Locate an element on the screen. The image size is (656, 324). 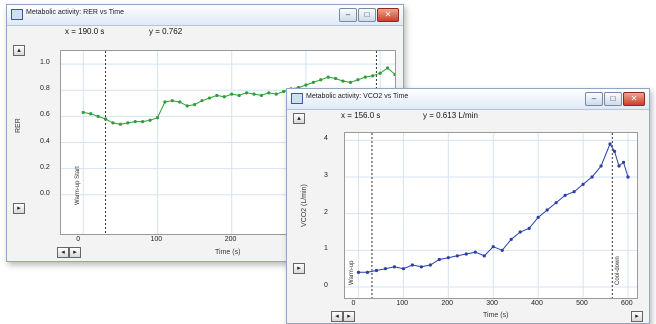
x-tick-label: 500 is located at coordinates (582, 303).